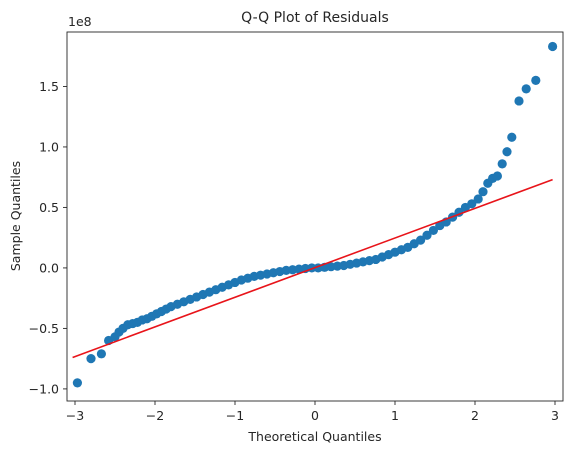 Image resolution: width=573 pixels, height=454 pixels. I want to click on y-tick-label: 1.5, so click(49, 86).